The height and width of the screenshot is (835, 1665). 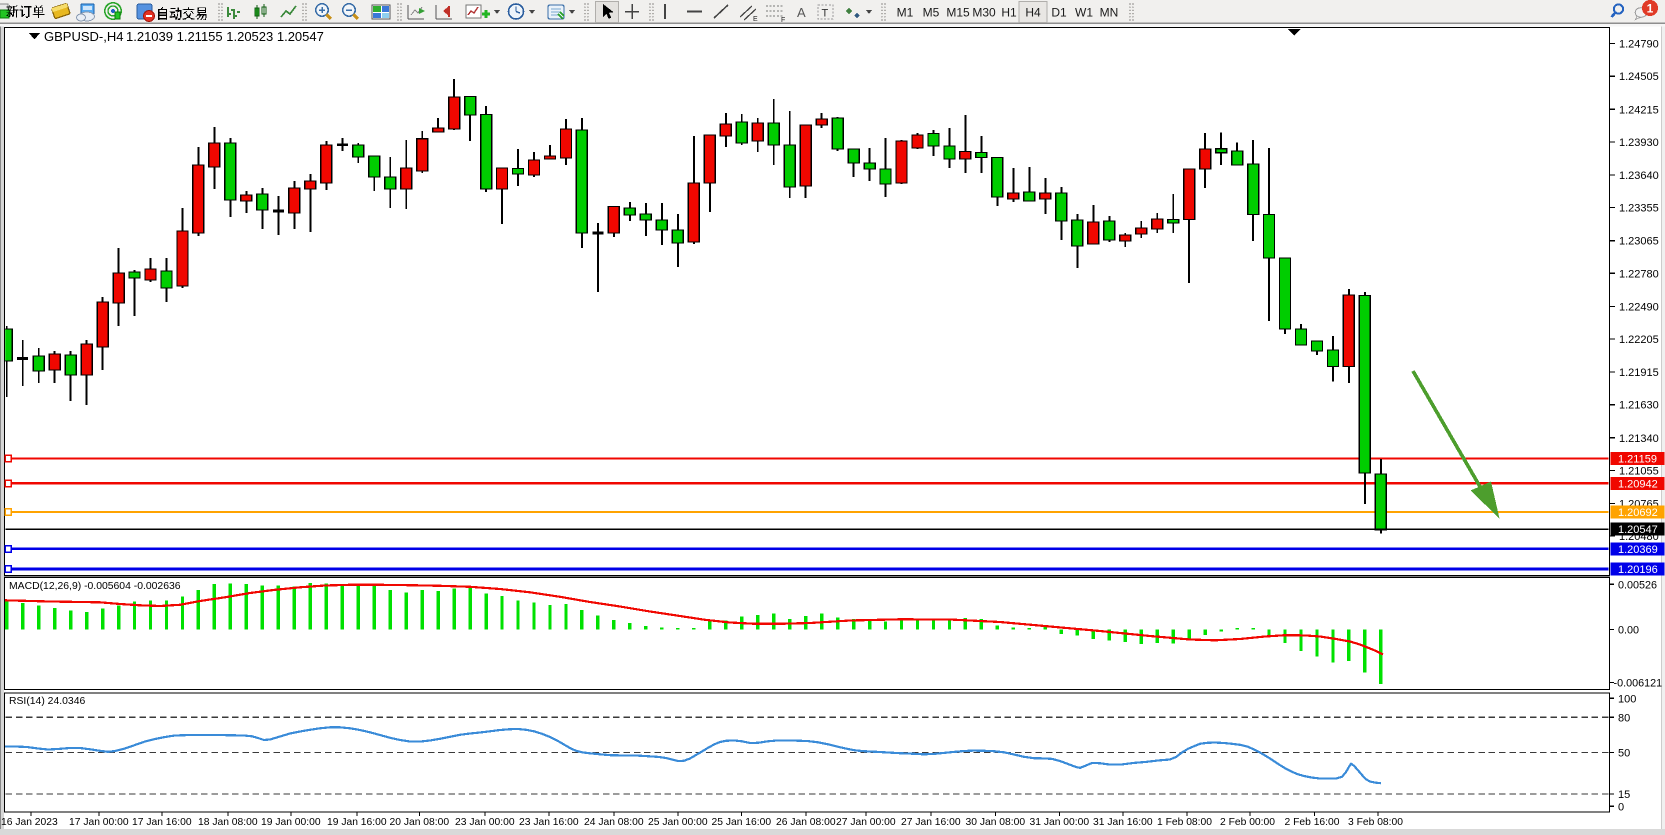 I want to click on svg-text: 80, so click(x=1624, y=718).